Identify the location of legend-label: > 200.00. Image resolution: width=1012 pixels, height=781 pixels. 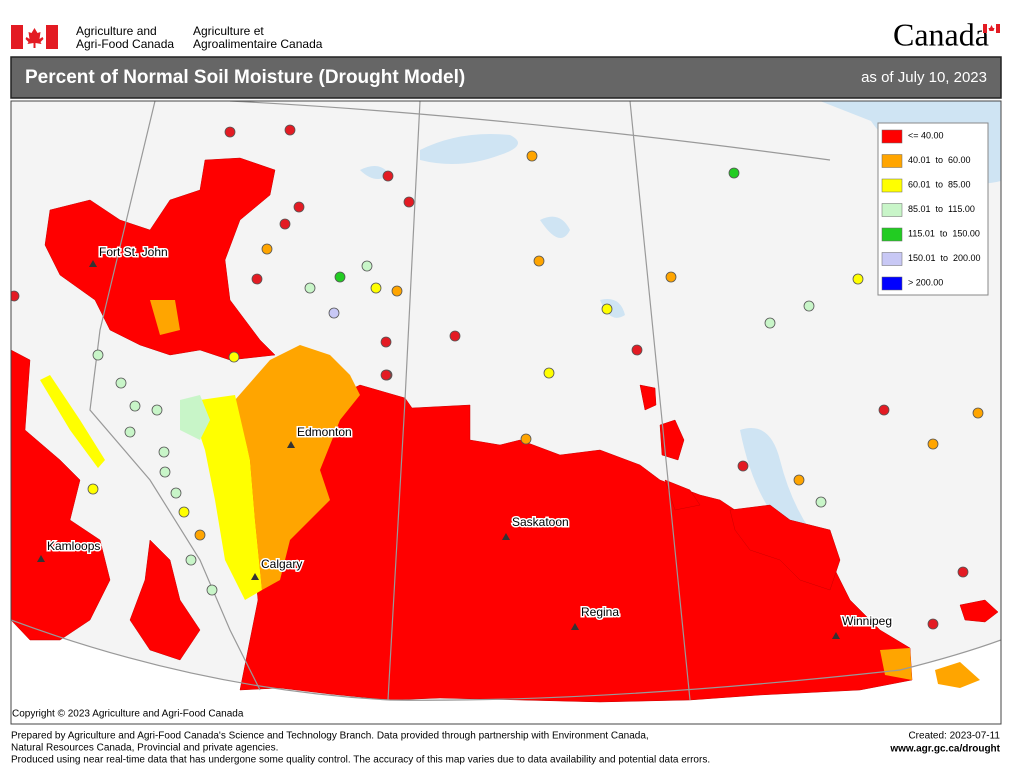
(925, 282).